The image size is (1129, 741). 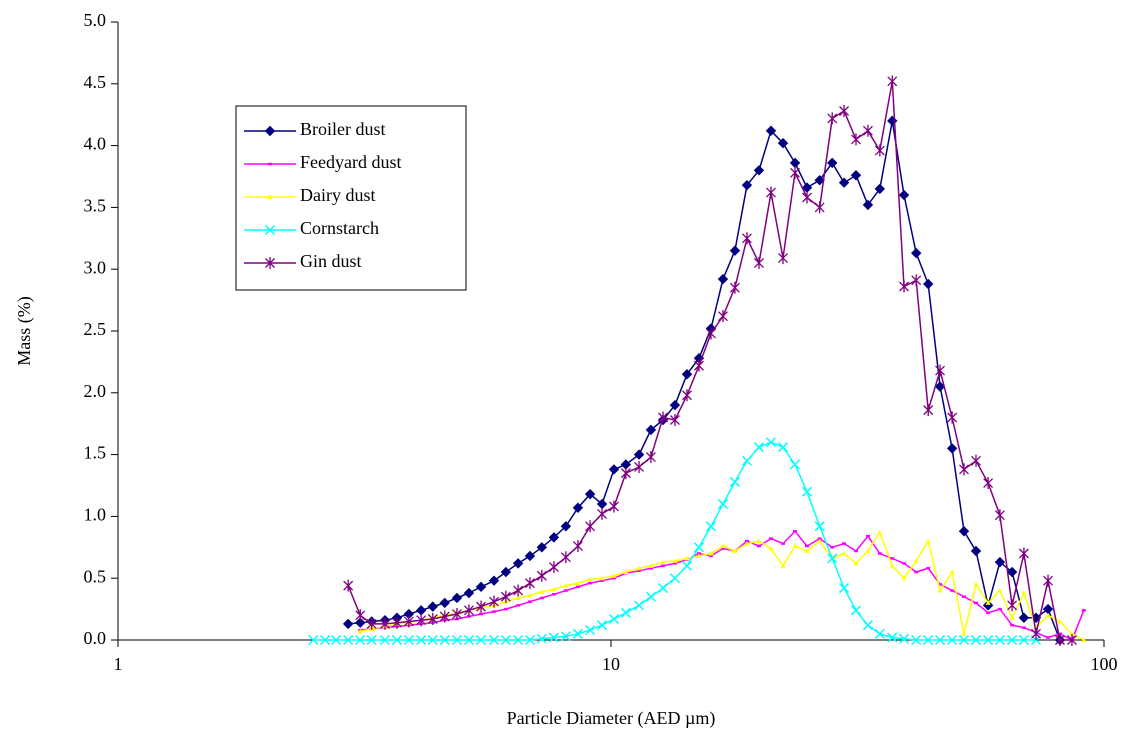 What do you see at coordinates (331, 261) in the screenshot?
I see `legend-label: Gin dust` at bounding box center [331, 261].